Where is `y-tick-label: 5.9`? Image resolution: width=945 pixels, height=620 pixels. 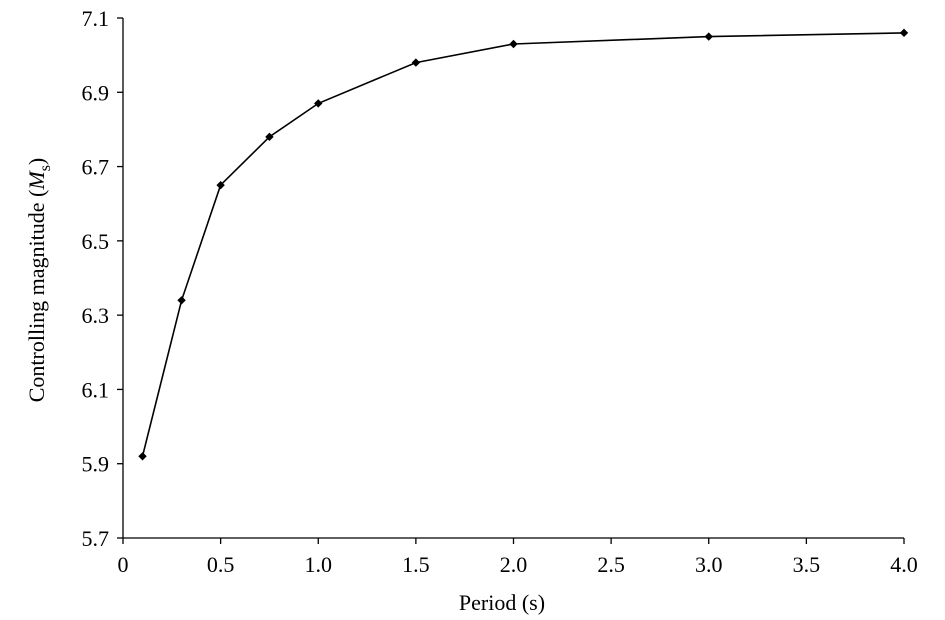 y-tick-label: 5.9 is located at coordinates (96, 464).